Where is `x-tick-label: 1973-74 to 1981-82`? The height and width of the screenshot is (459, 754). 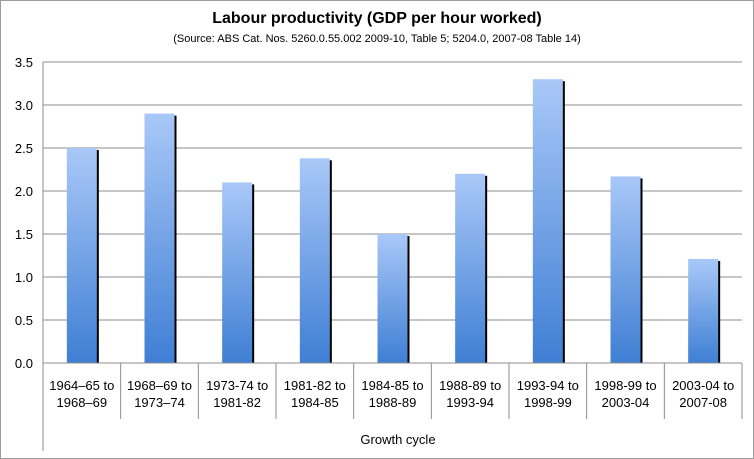 x-tick-label: 1973-74 to 1981-82 is located at coordinates (237, 394).